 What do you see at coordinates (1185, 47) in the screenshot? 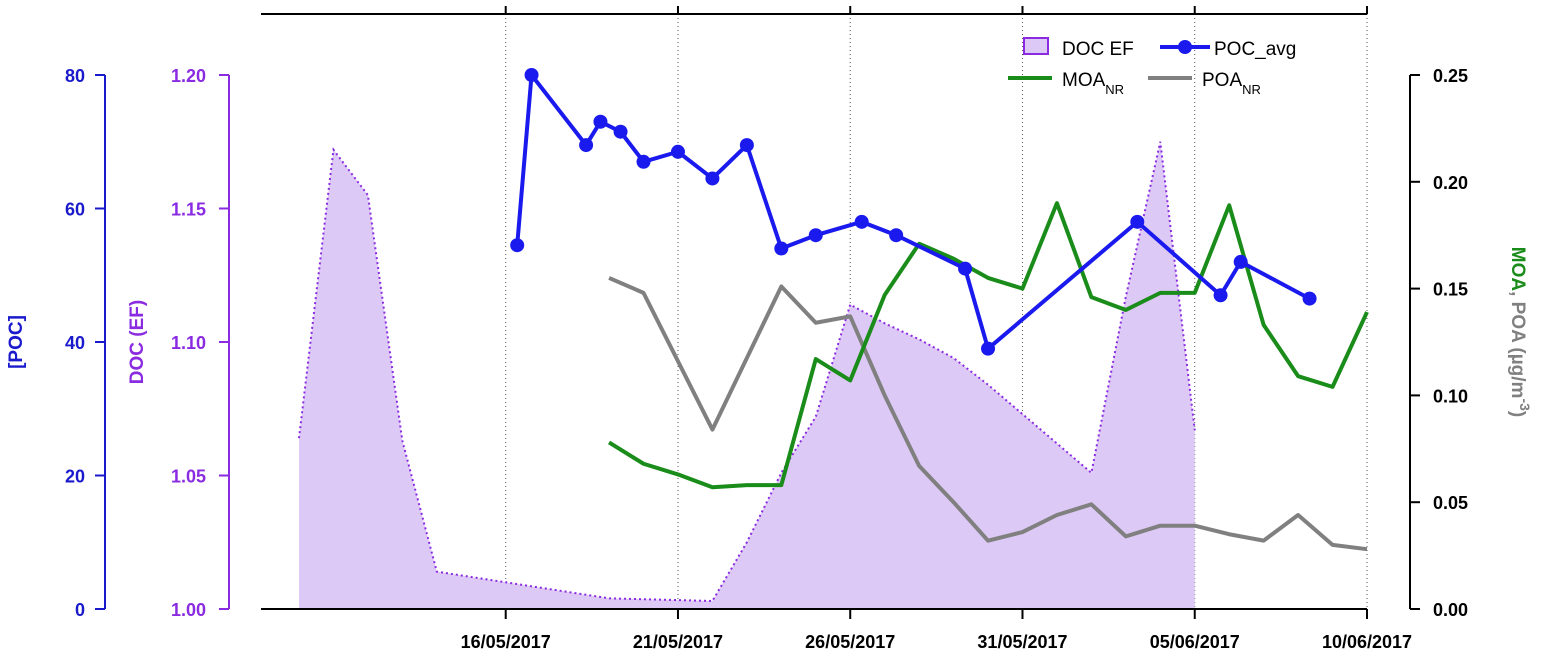
I see `legend-swatch-poc-marker` at bounding box center [1185, 47].